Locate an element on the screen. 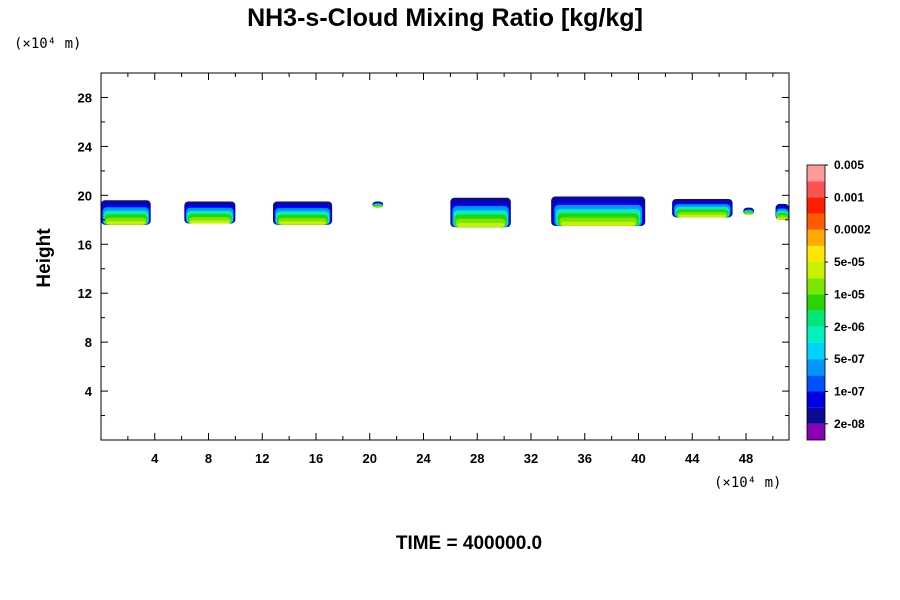 This screenshot has height=600, width=900. y-unit-label: (×10⁴ m) is located at coordinates (47, 44).